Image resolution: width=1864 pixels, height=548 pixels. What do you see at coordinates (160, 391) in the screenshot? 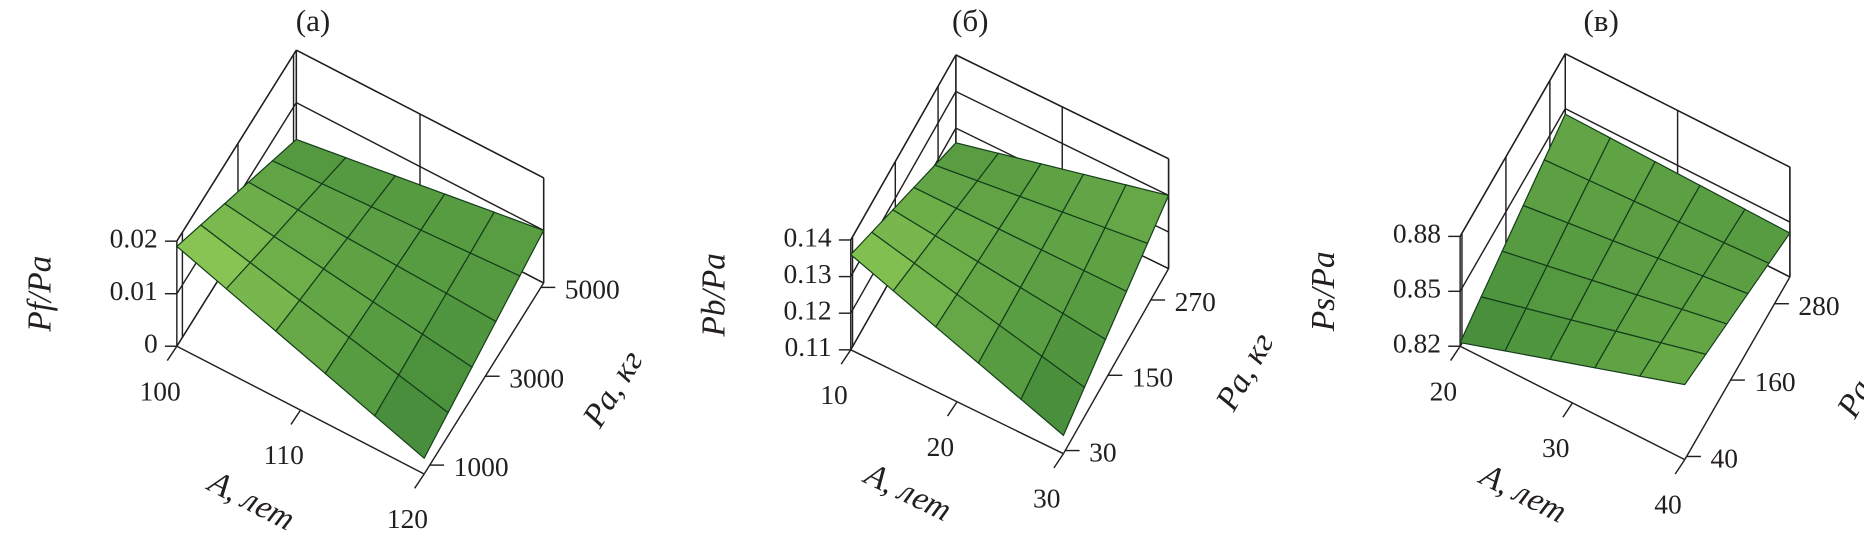
I see `x-tick-label: 100` at bounding box center [160, 391].